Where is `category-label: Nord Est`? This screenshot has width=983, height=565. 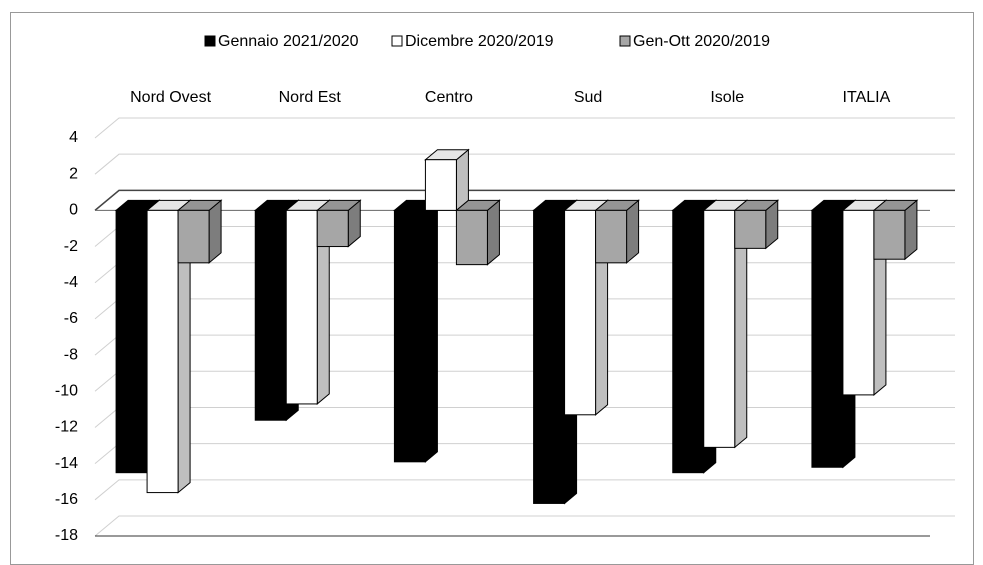 category-label: Nord Est is located at coordinates (310, 97).